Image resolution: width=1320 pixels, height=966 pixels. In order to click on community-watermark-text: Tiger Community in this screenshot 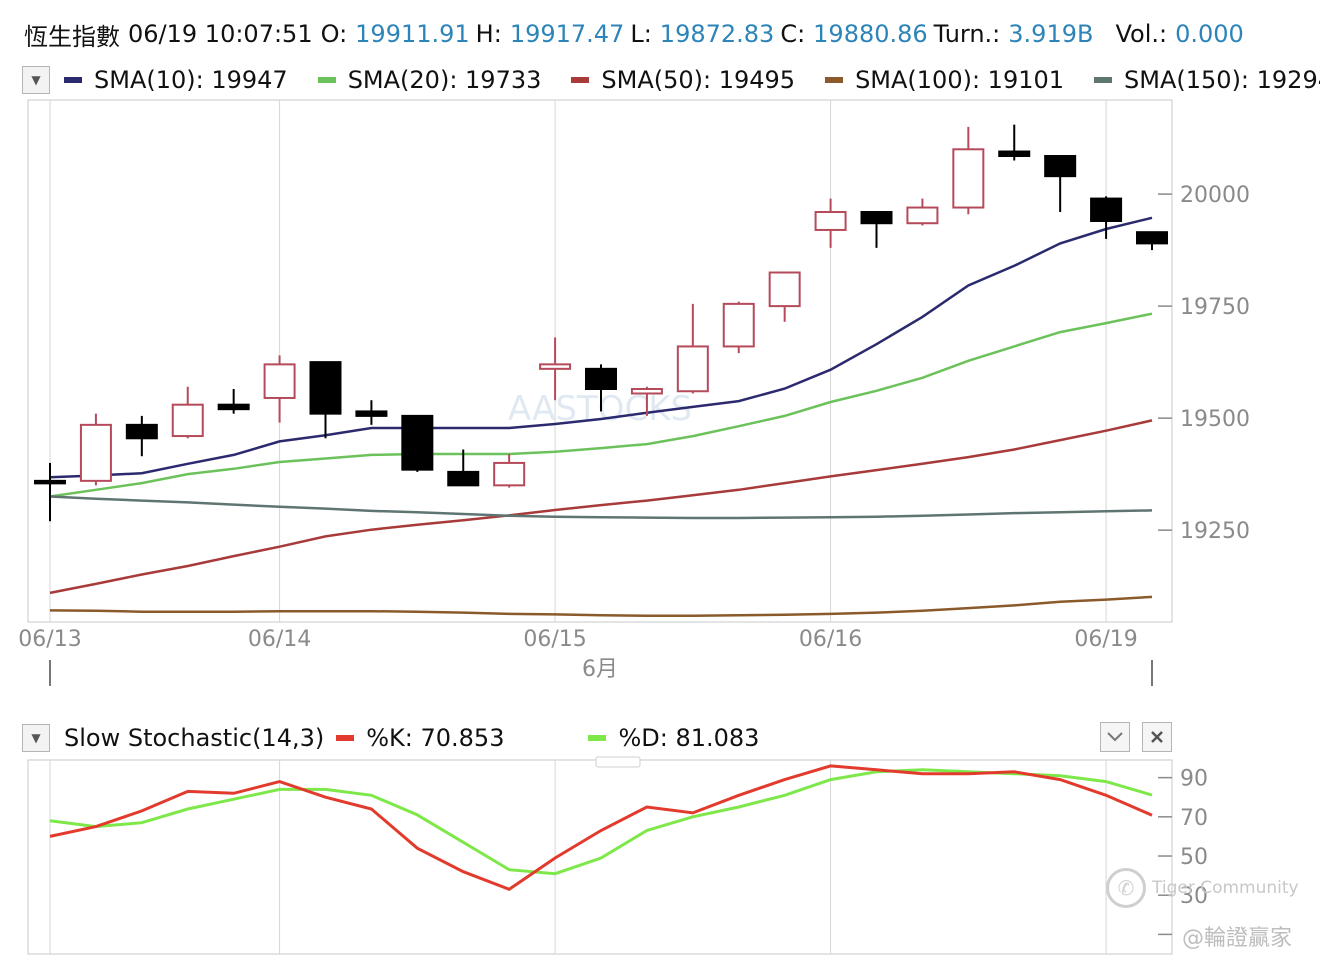, I will do `click(1225, 888)`.